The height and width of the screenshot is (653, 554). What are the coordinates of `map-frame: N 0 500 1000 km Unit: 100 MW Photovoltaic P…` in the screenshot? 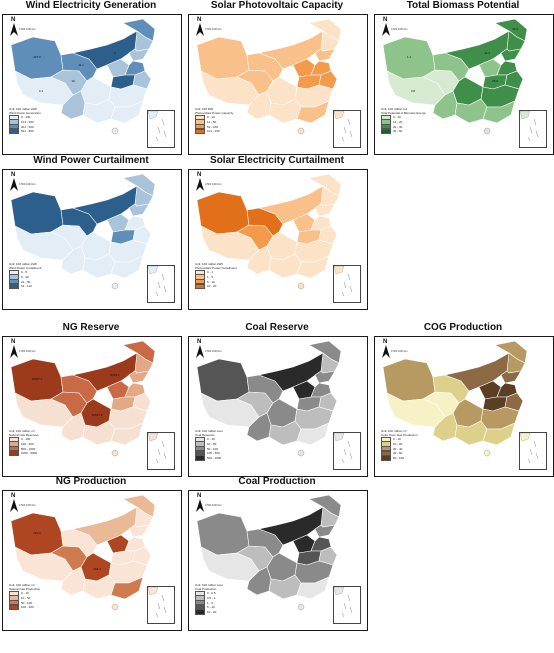 It's located at (278, 84).